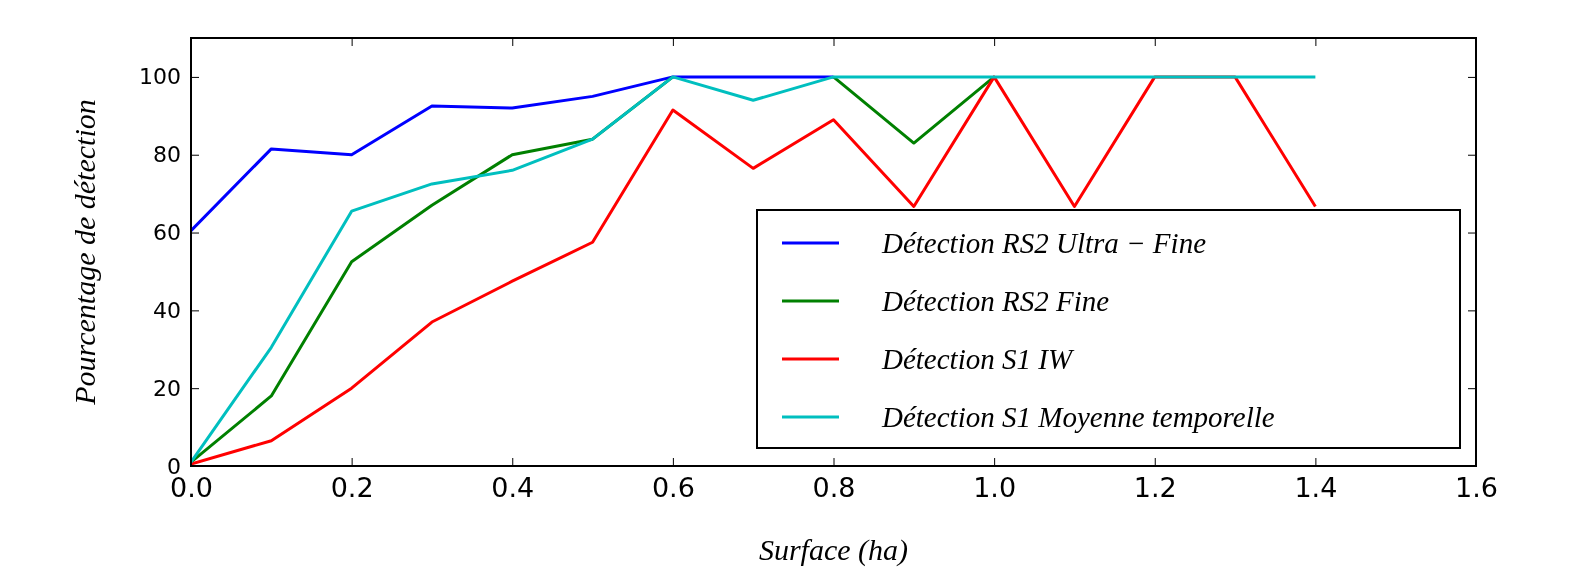 Image resolution: width=1594 pixels, height=581 pixels. Describe the element at coordinates (1476, 488) in the screenshot. I see `x-tick-label: 1.6` at that location.